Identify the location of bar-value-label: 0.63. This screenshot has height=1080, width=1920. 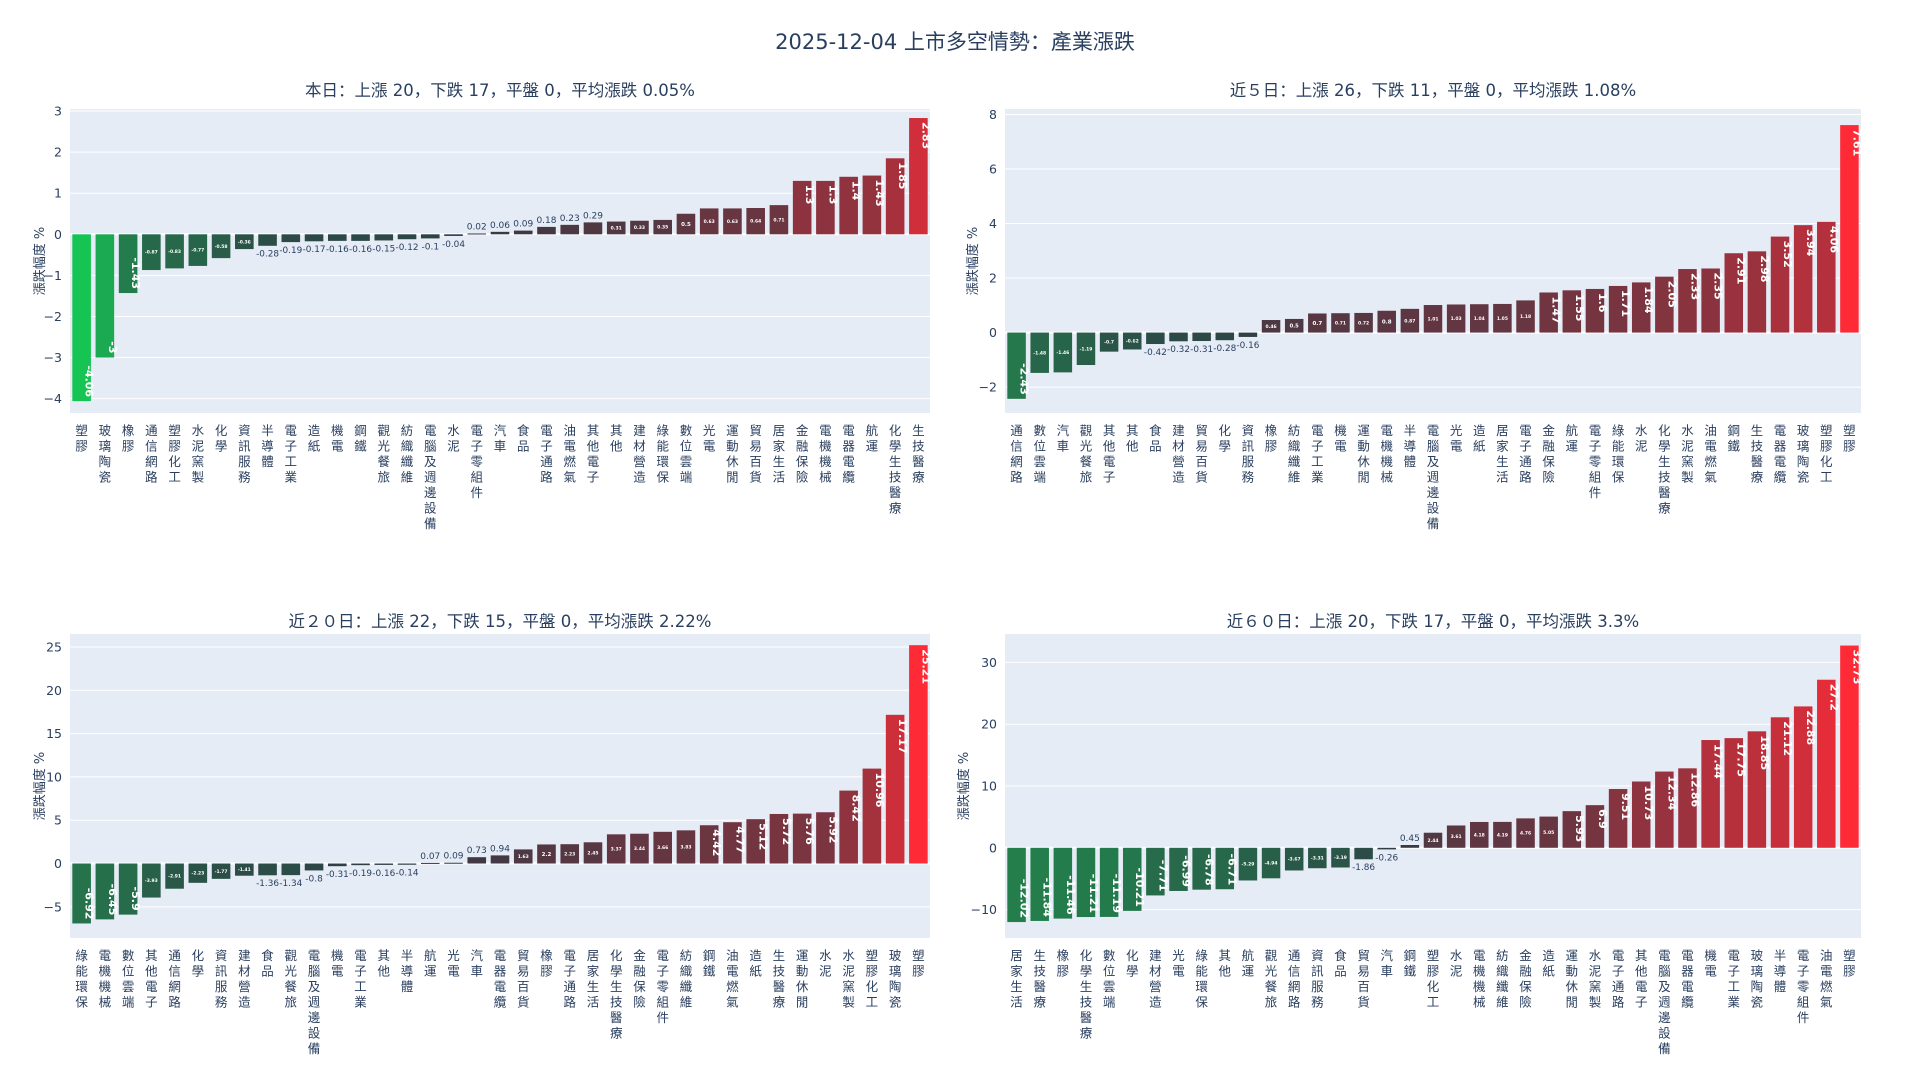
(732, 222).